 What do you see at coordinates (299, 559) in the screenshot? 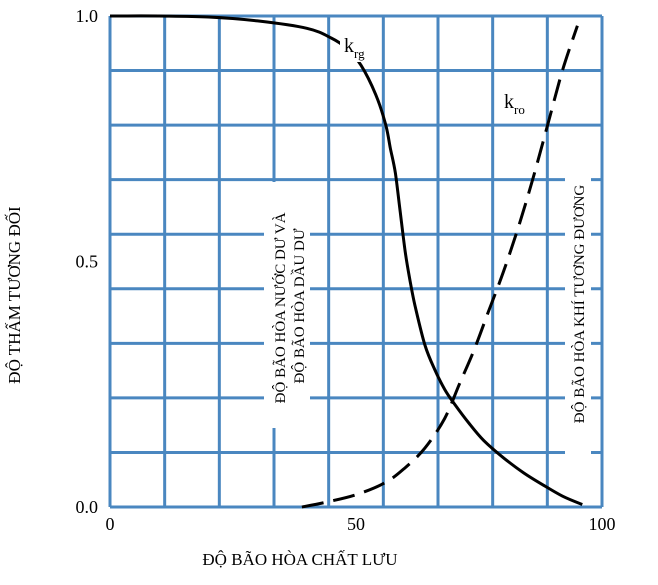
I see `x-axis-title: ĐỘ BÃO HÒA CHẤT LƯU` at bounding box center [299, 559].